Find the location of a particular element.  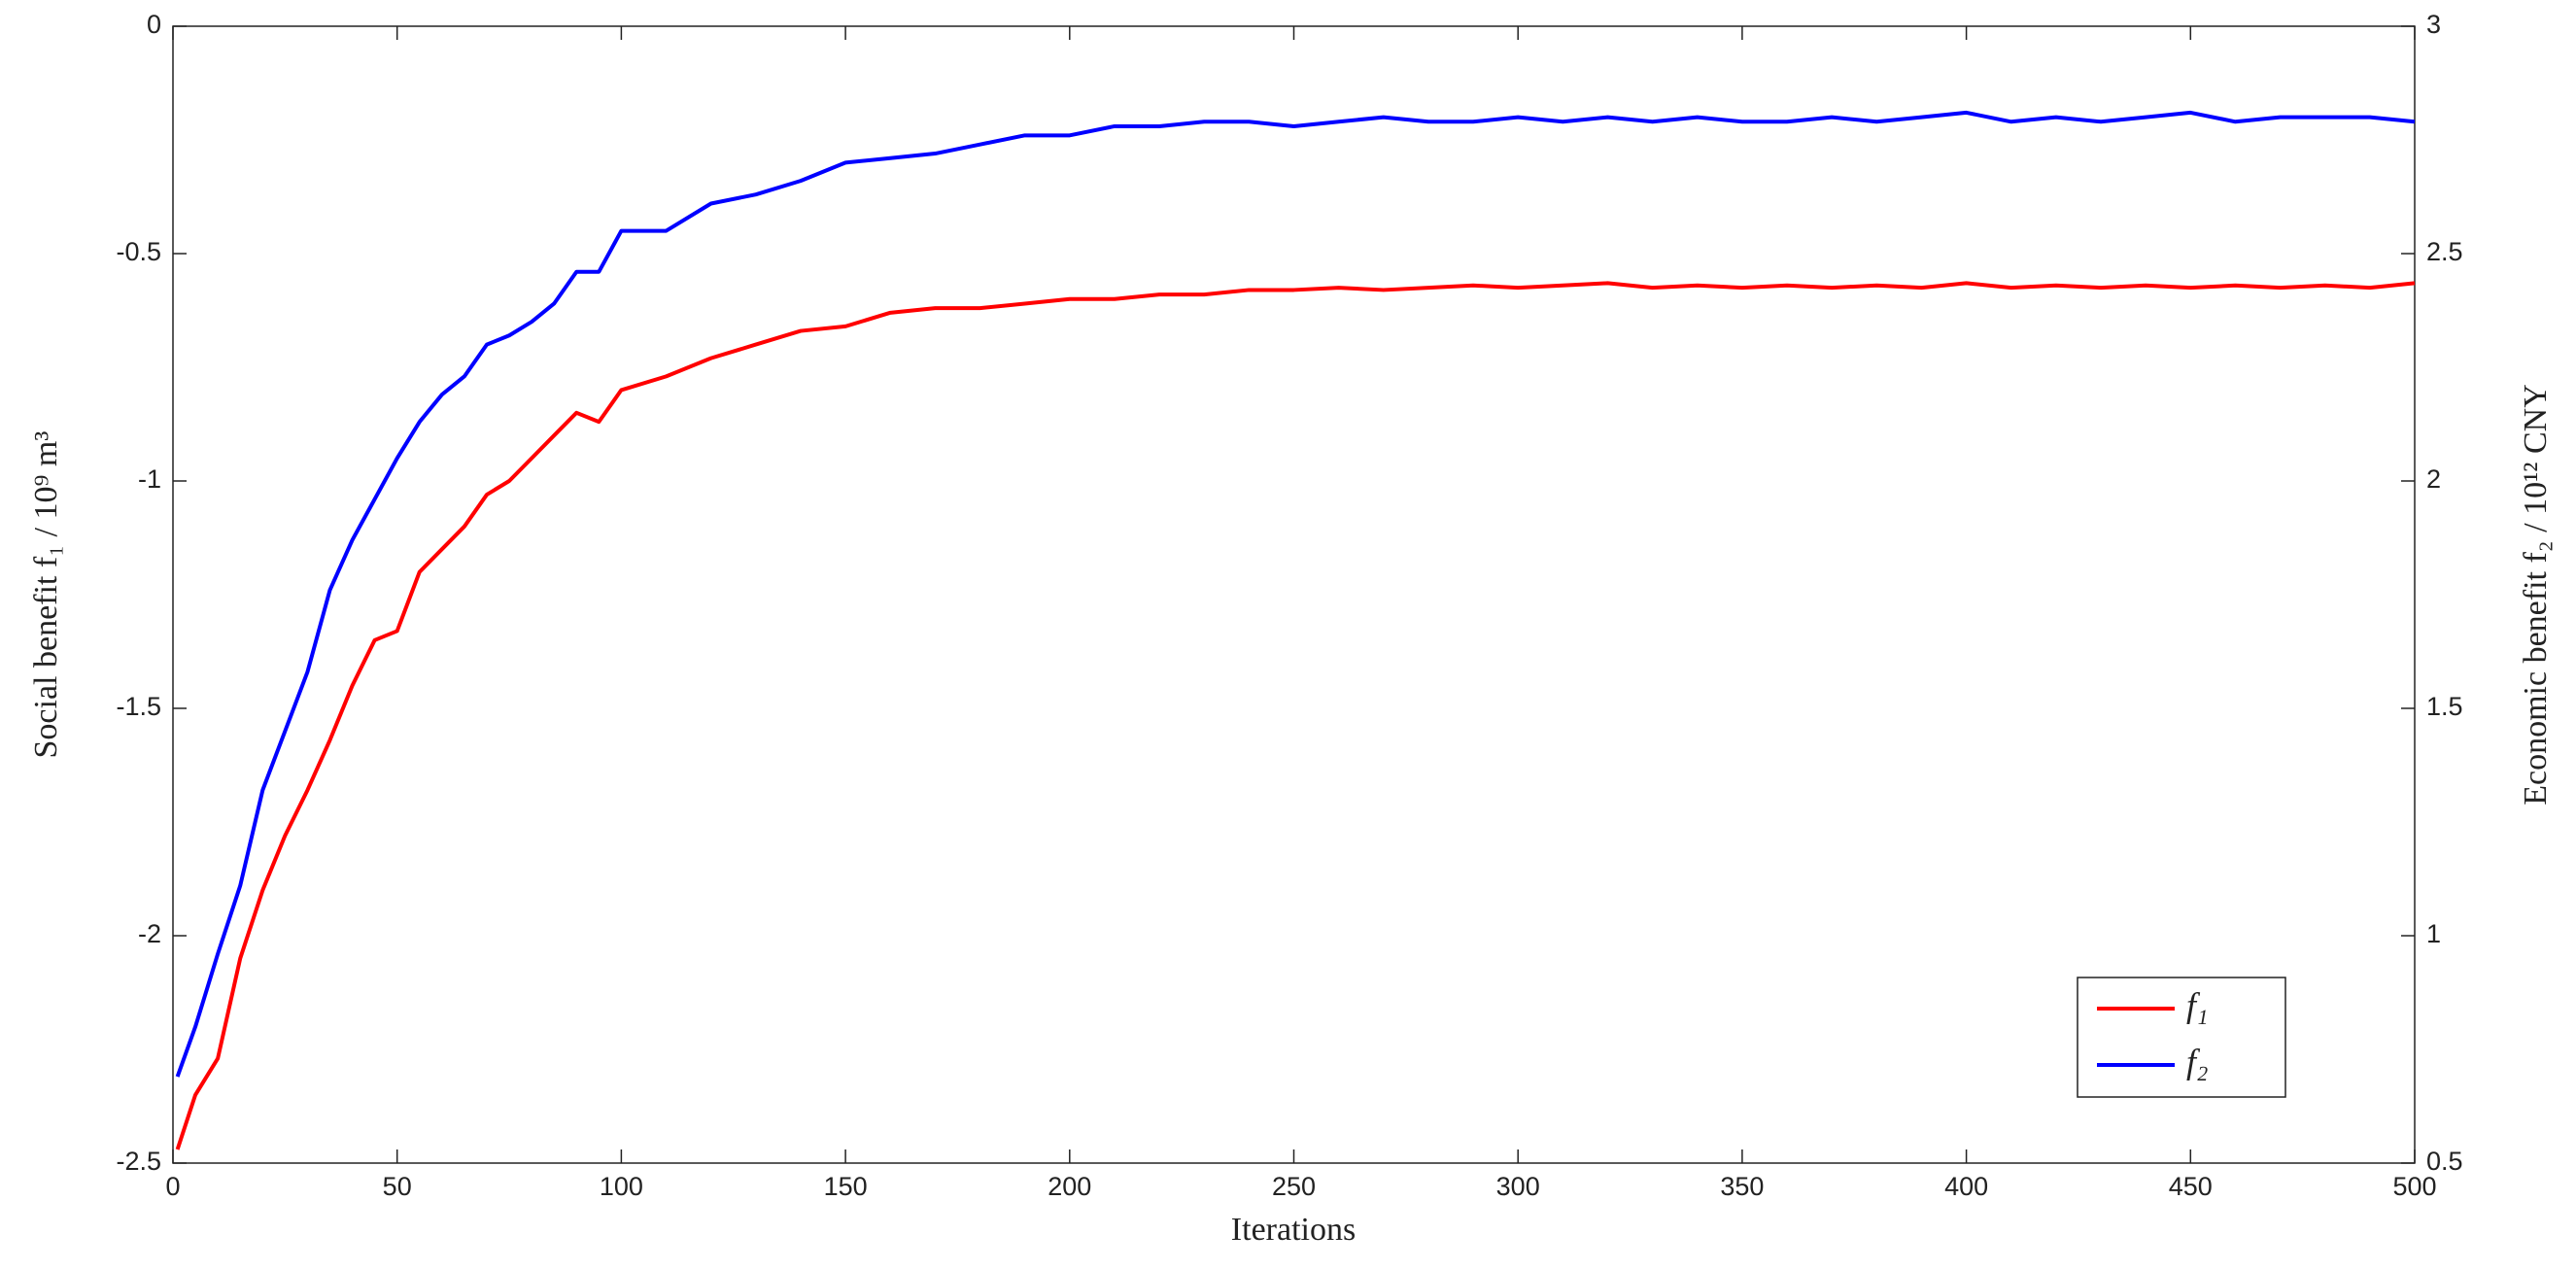

y2-axis-label: Economic benefit f₂ / 10¹² CNY is located at coordinates (2536, 595).